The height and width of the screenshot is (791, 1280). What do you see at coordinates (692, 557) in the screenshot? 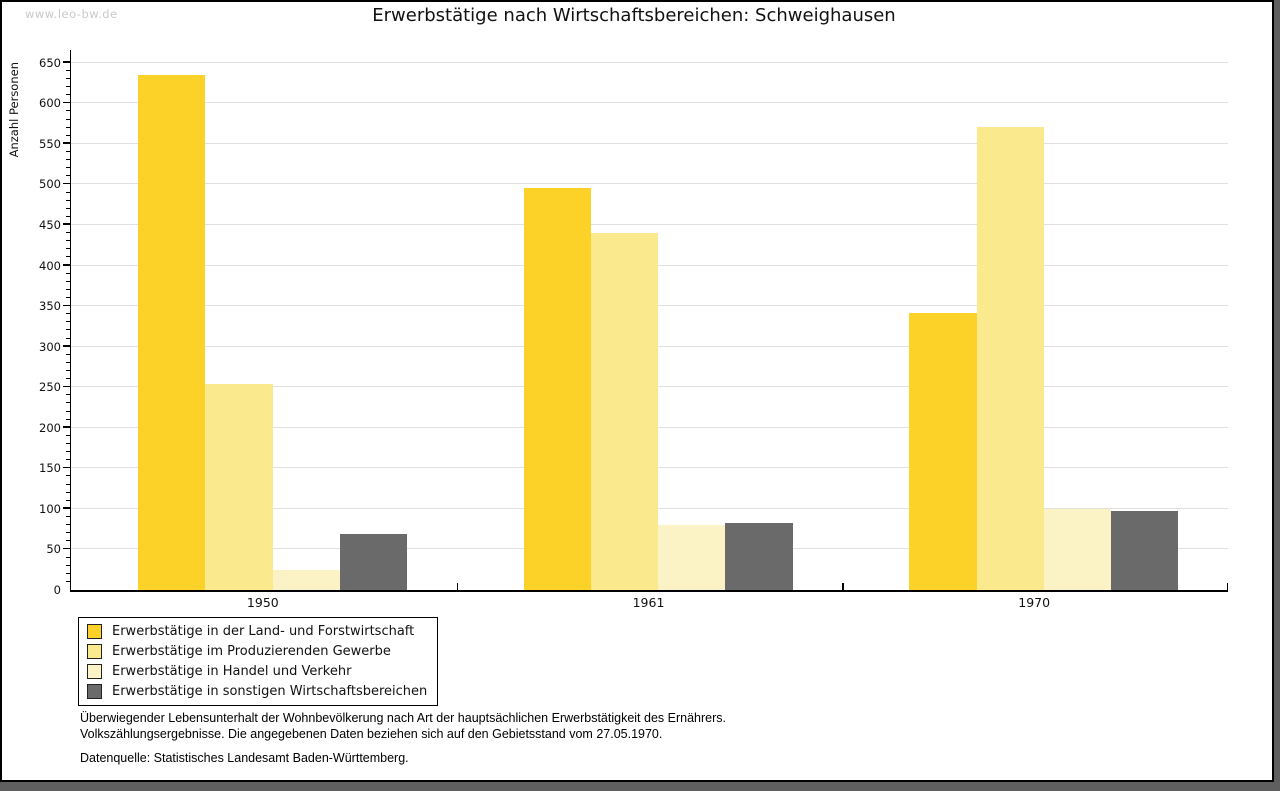
I see `bar-erwerbst-tige-in-handel-und-verkehr-1961` at bounding box center [692, 557].